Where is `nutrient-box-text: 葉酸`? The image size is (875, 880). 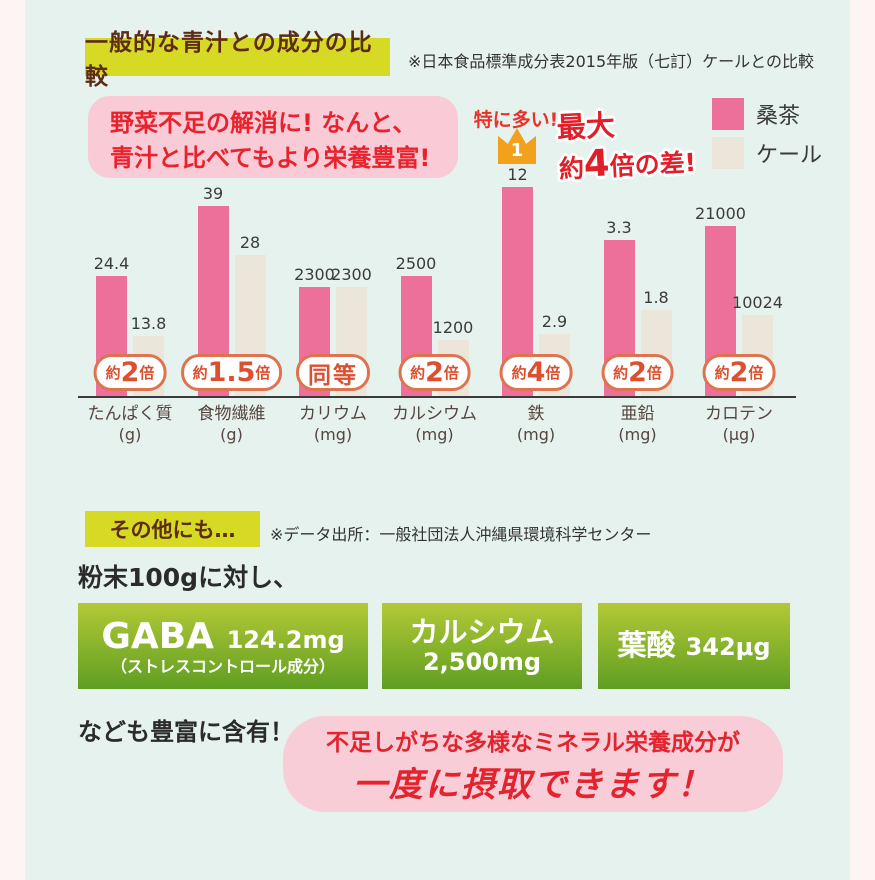 nutrient-box-text: 葉酸 is located at coordinates (651, 645).